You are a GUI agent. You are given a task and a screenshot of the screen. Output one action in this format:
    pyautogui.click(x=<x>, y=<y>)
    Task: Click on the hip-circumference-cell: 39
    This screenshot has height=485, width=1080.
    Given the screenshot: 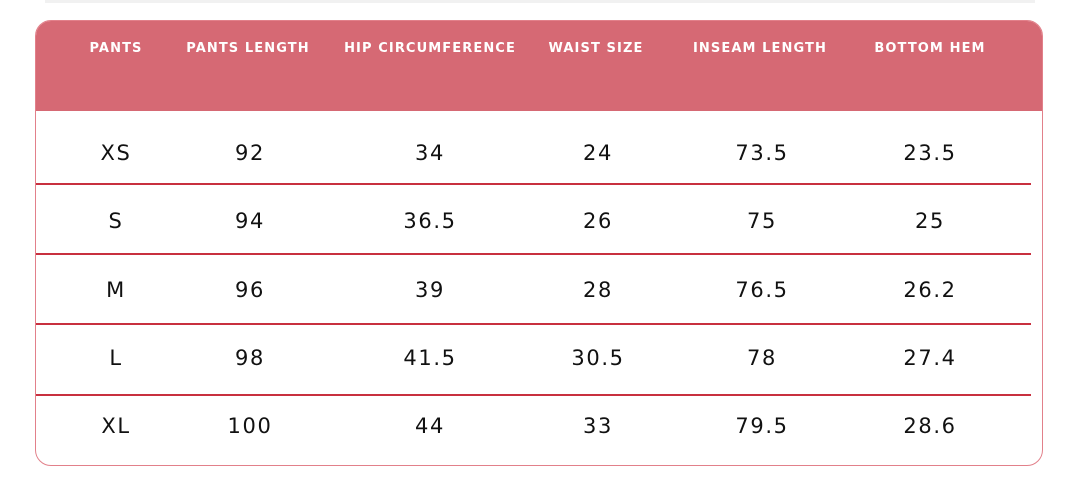 What is the action you would take?
    pyautogui.click(x=430, y=290)
    